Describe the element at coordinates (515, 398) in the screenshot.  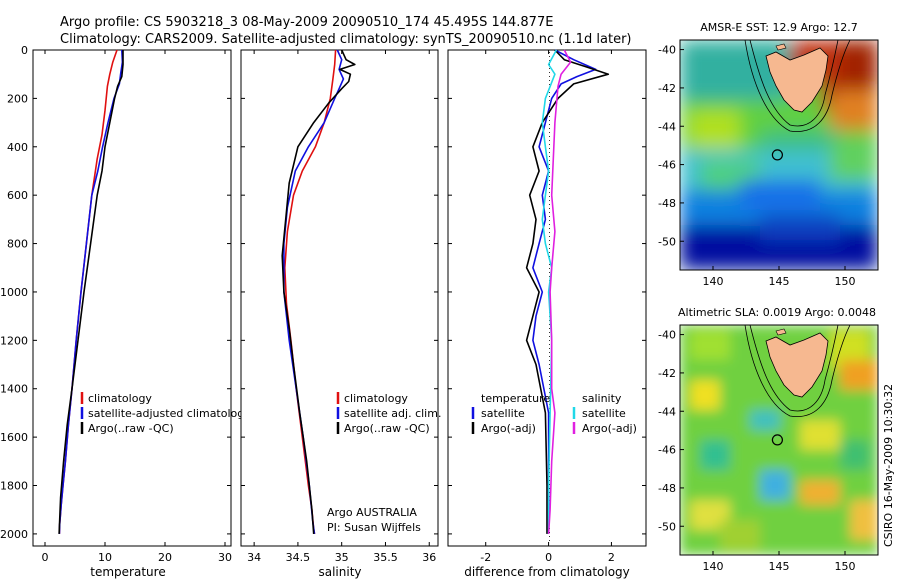
I see `legend-temperature-heading: temperature` at that location.